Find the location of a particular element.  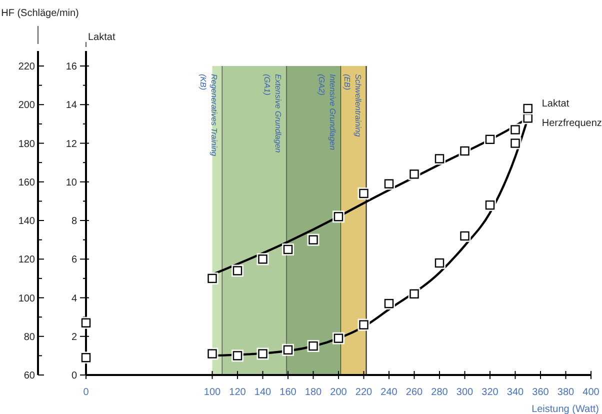

y-tick-label: 180 is located at coordinates (27, 144).